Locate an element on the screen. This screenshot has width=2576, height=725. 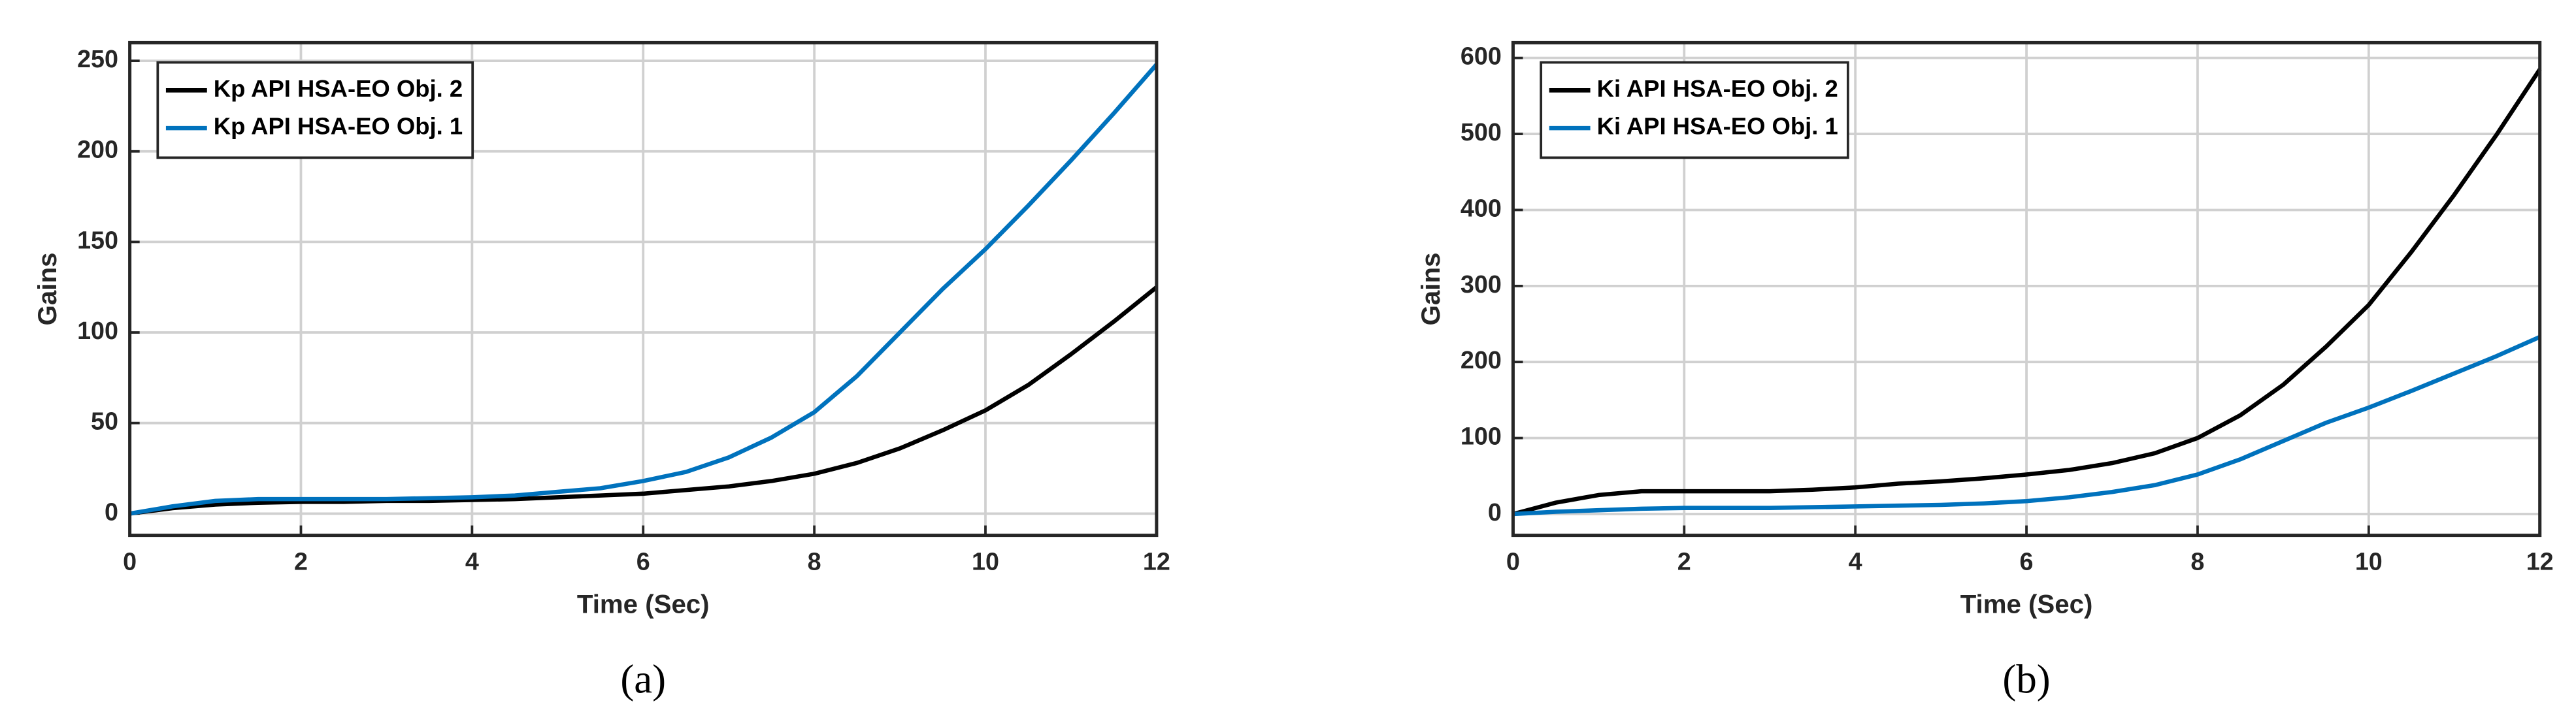
caption: (a) is located at coordinates (643, 678).